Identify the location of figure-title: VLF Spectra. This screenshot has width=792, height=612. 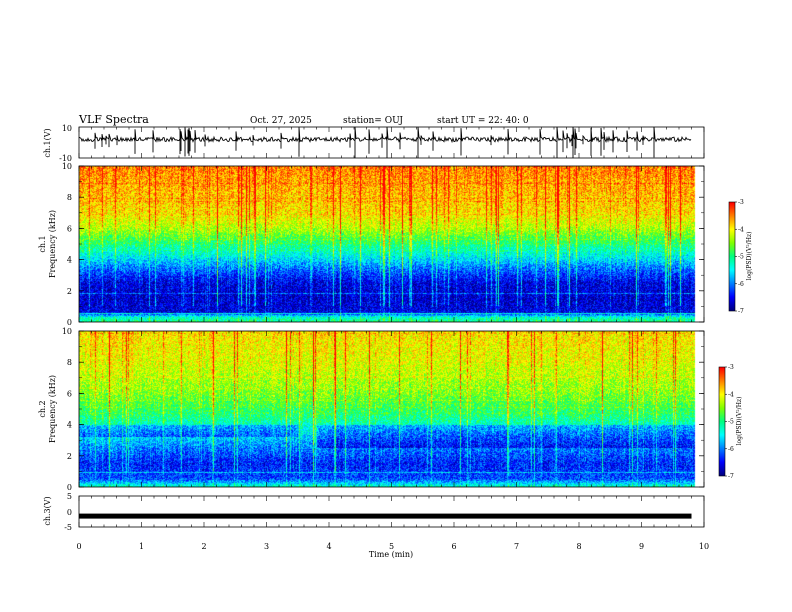
(113, 119).